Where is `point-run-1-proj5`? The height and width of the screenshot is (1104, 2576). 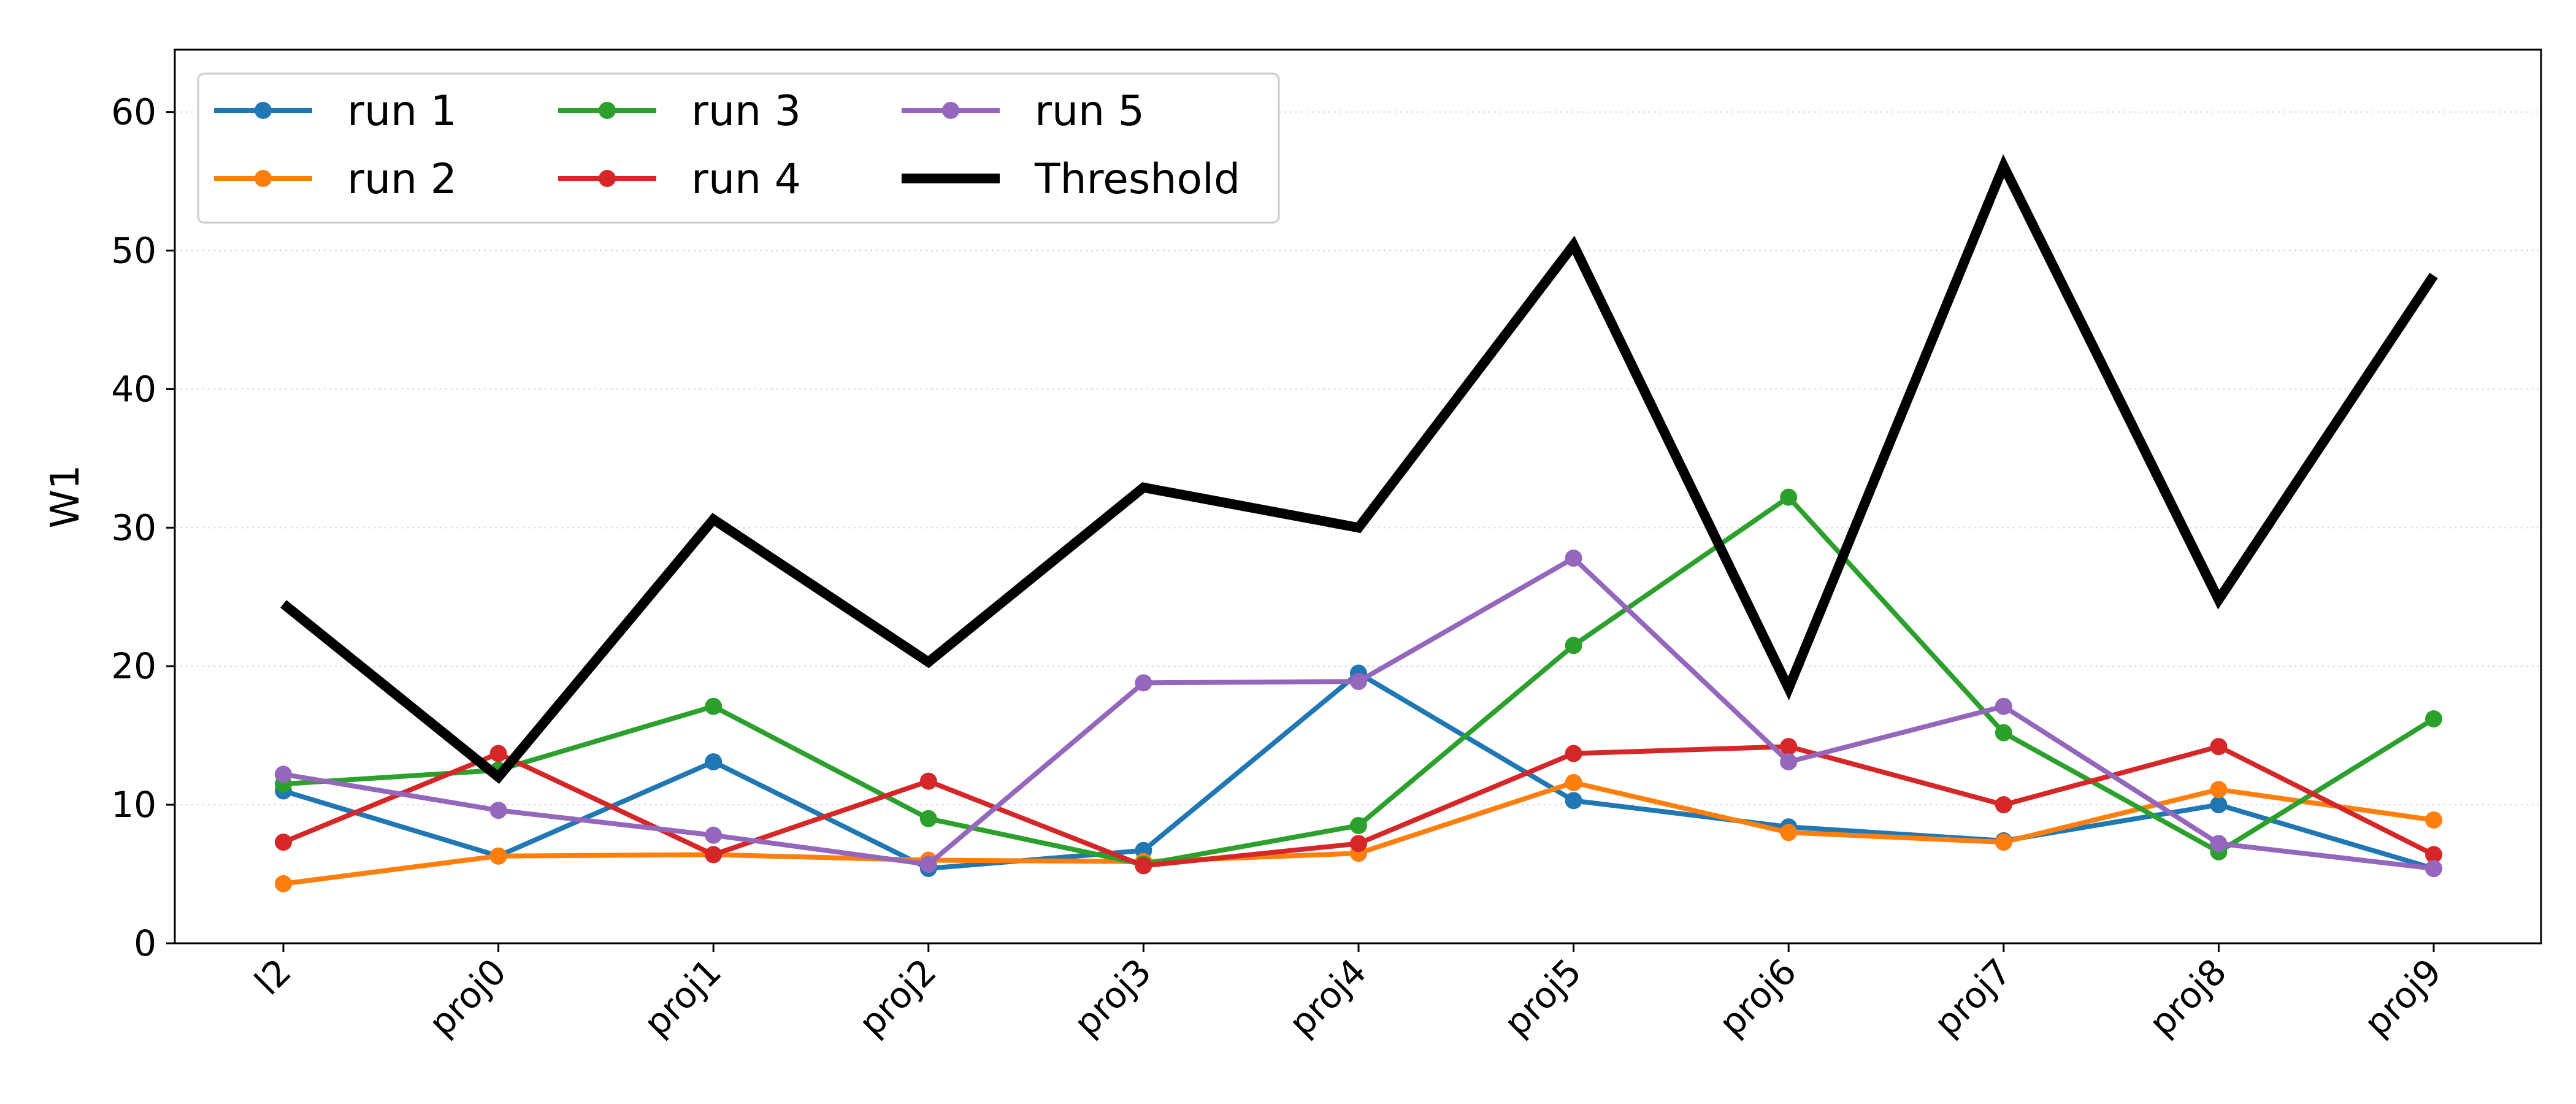 point-run-1-proj5 is located at coordinates (1573, 801).